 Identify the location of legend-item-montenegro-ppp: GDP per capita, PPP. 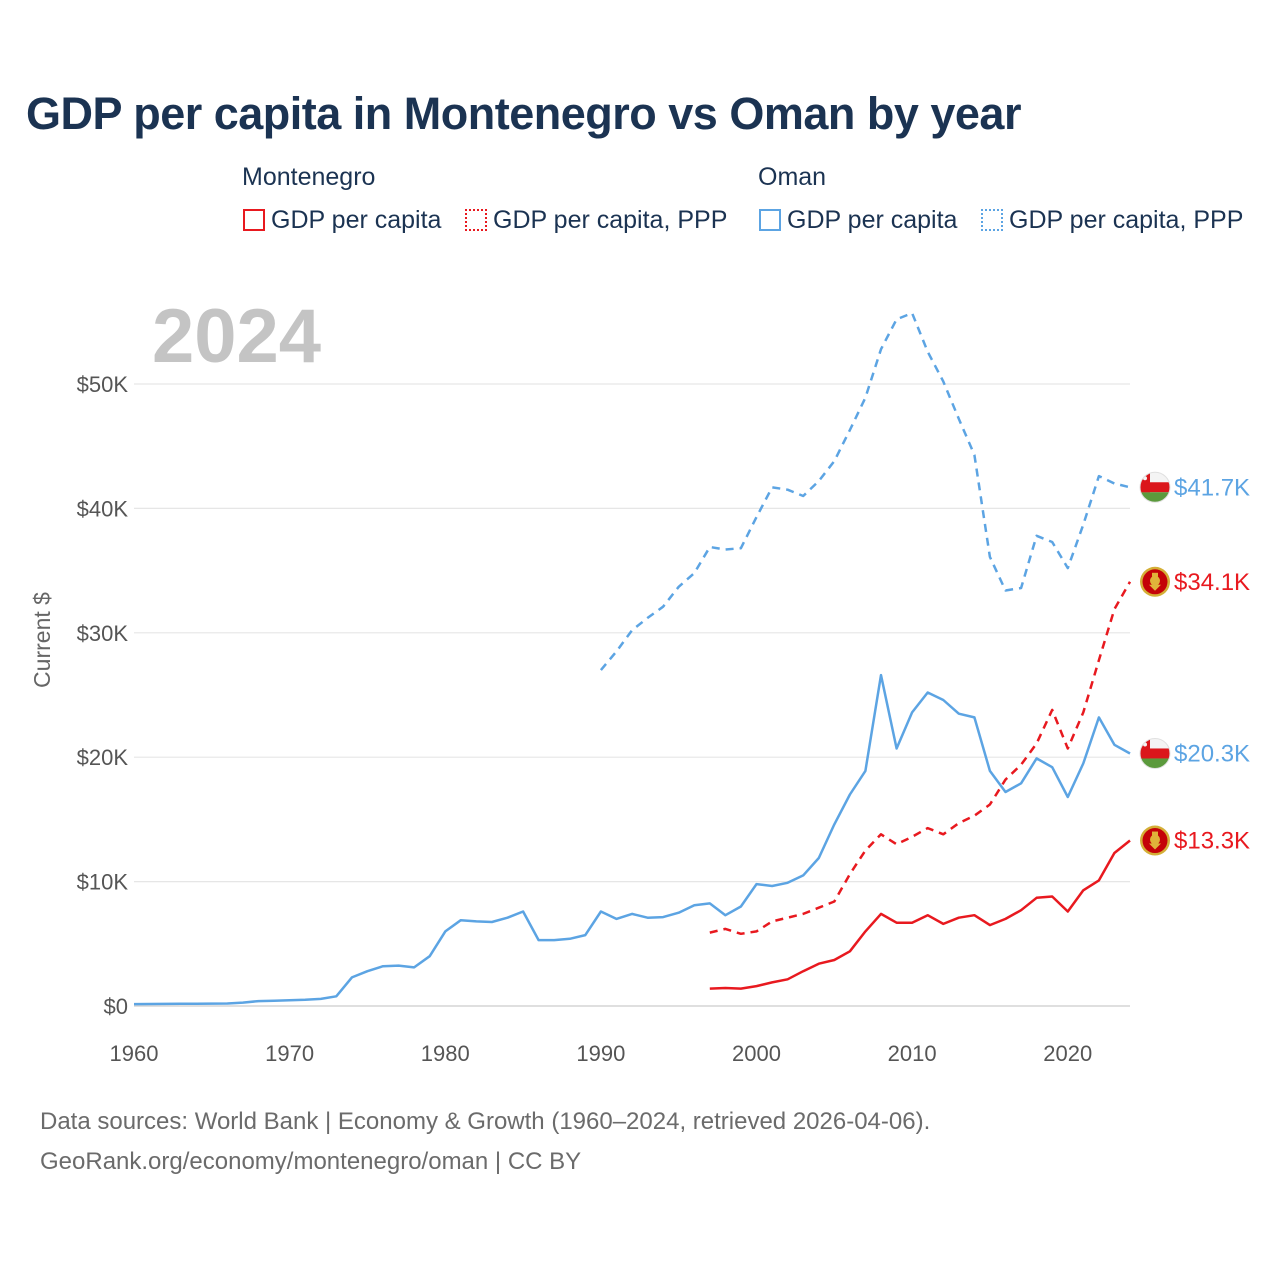
(596, 220).